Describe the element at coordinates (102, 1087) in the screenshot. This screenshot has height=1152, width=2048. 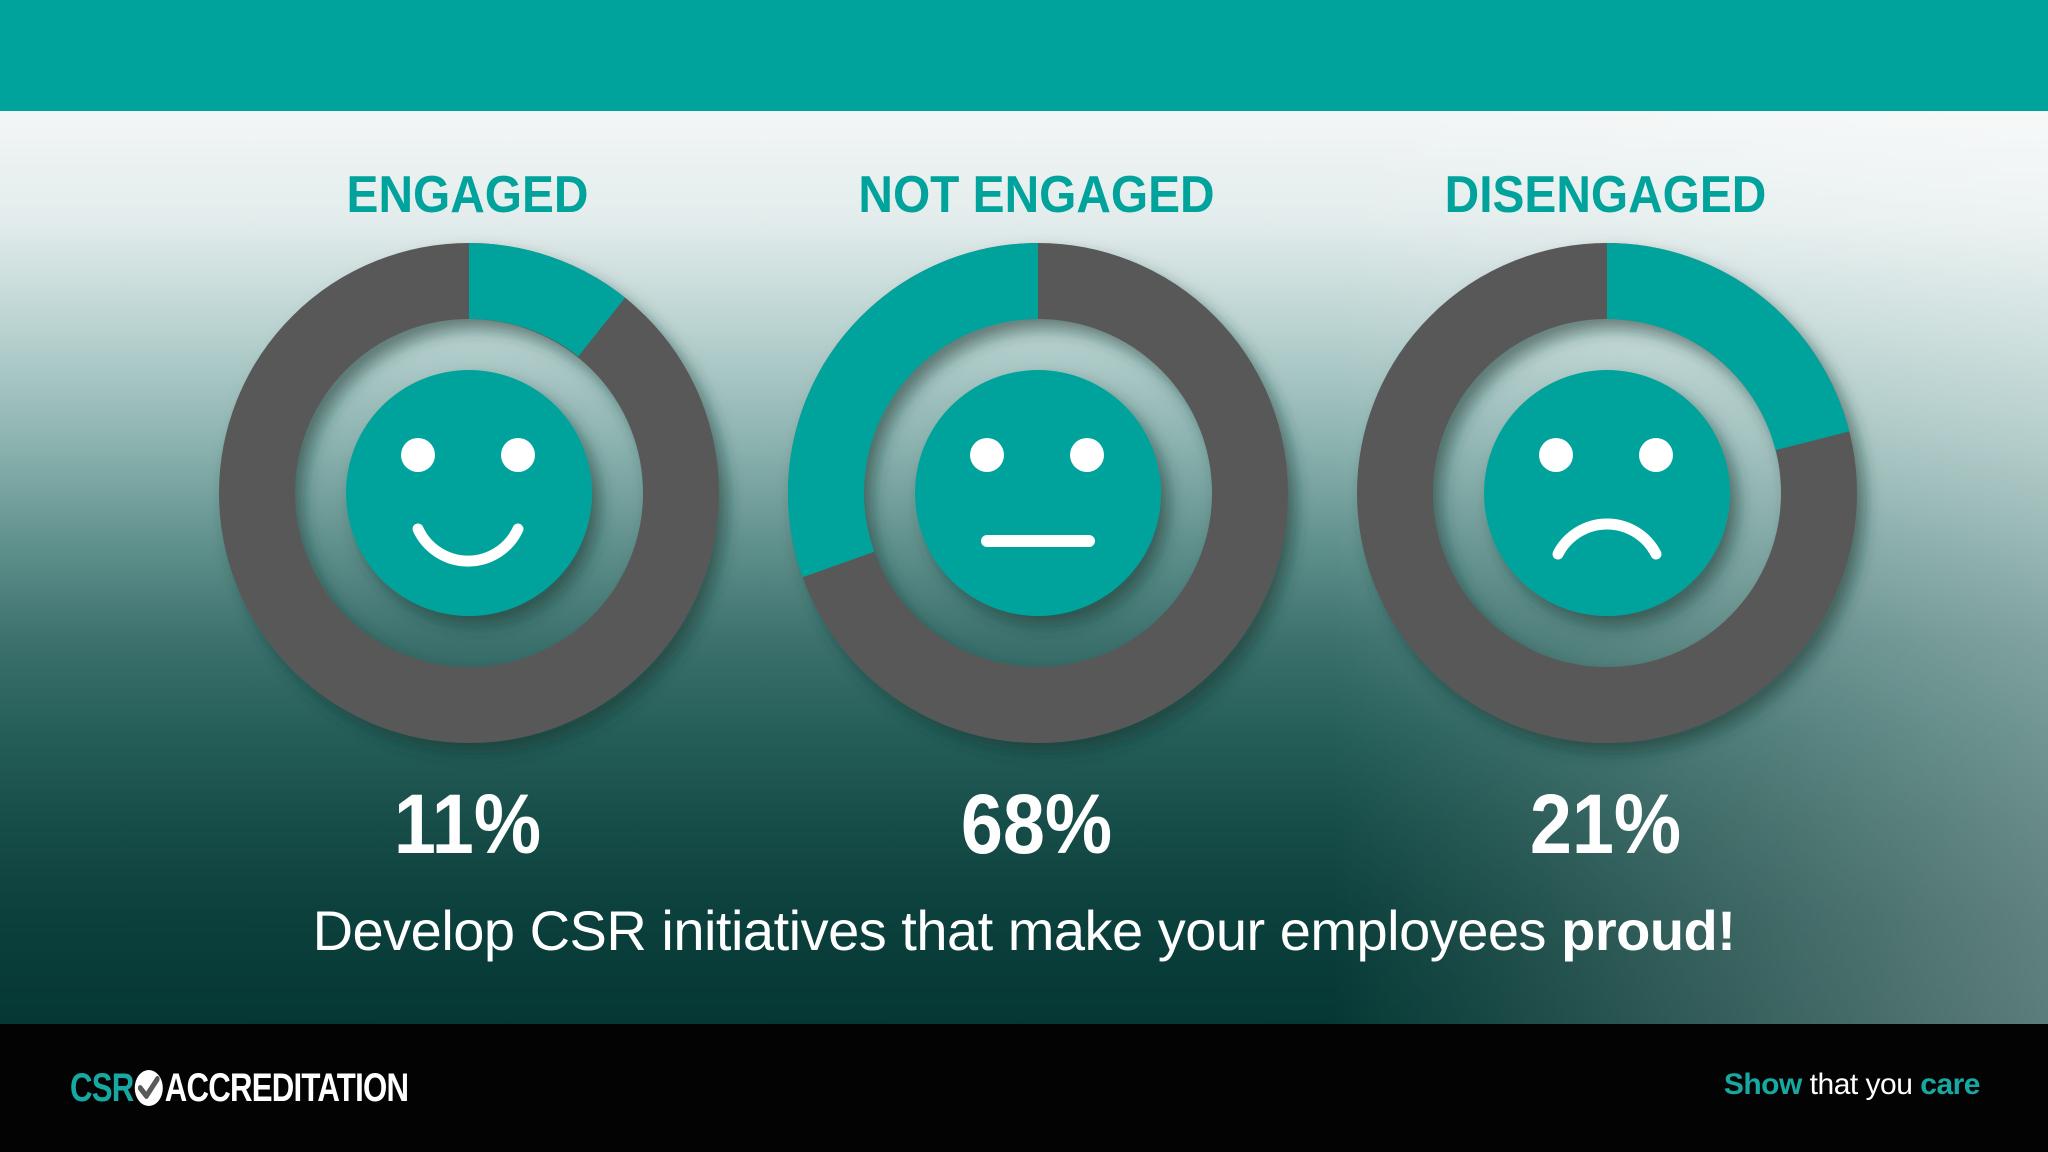
I see `logo-csr-text: CSR` at that location.